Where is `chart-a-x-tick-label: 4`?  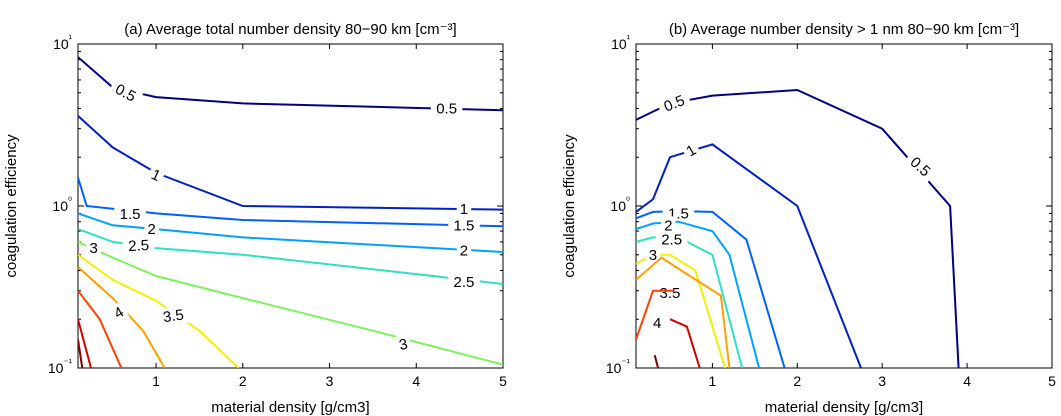
chart-a-x-tick-label: 4 is located at coordinates (416, 381).